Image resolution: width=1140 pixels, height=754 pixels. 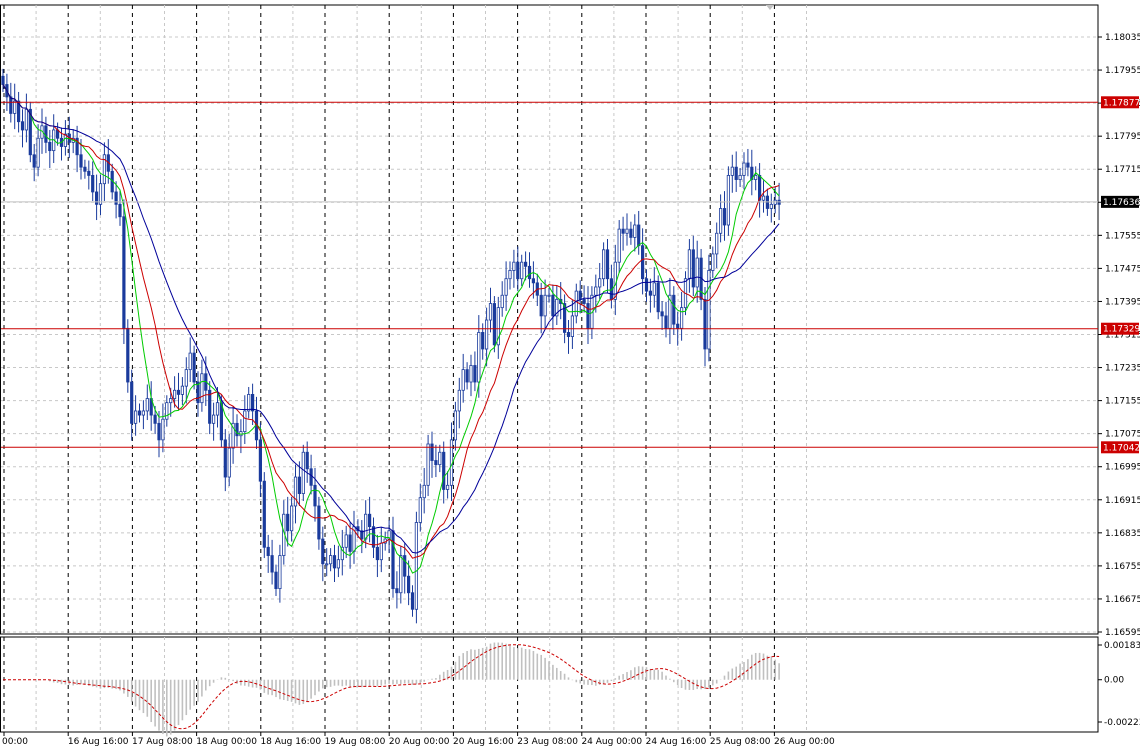 What do you see at coordinates (162, 742) in the screenshot?
I see `time-tick-label: 17 Aug 08:00` at bounding box center [162, 742].